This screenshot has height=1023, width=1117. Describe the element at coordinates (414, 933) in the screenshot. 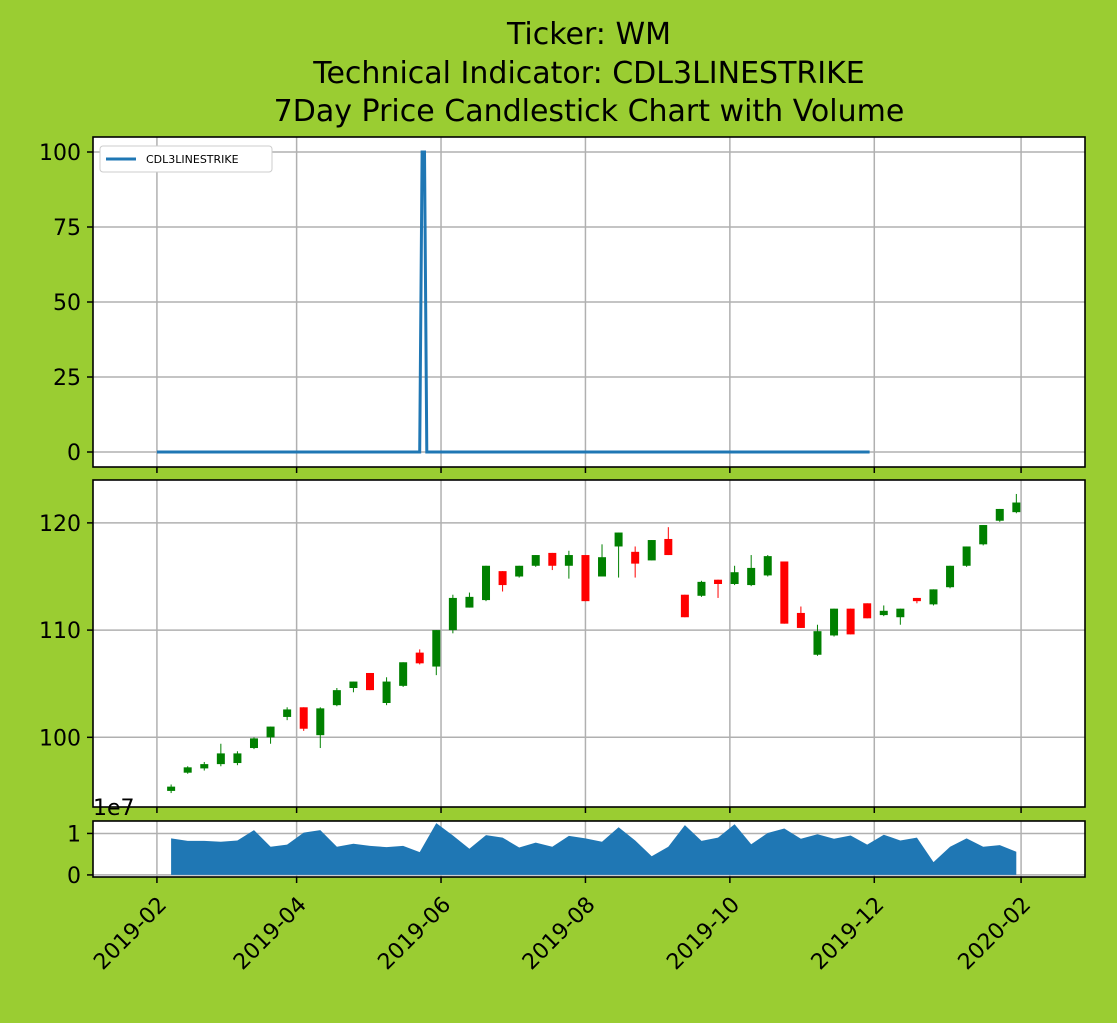

I see `xtick-label: 2019-06` at that location.